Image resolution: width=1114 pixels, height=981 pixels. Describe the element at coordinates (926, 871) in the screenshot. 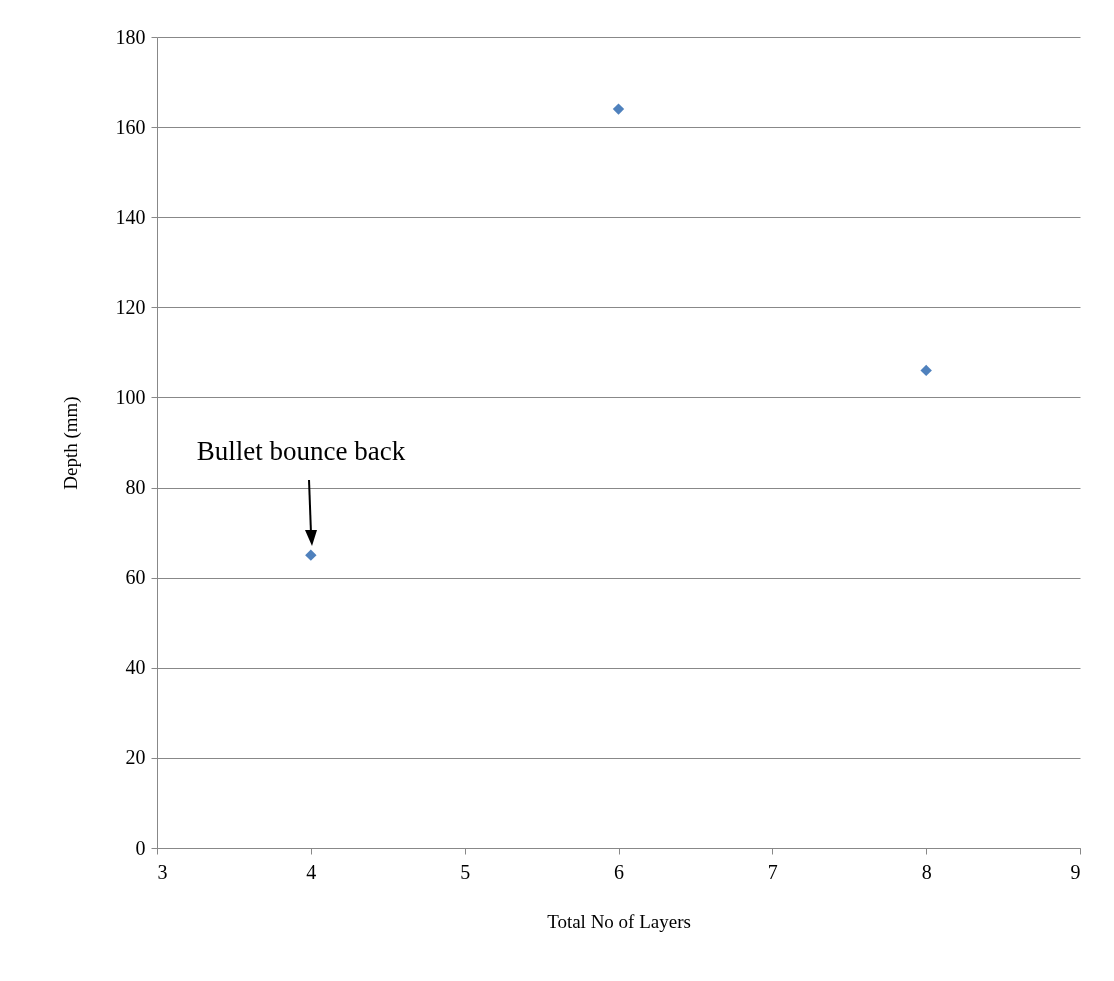

I see `x-tick-label: 8` at that location.